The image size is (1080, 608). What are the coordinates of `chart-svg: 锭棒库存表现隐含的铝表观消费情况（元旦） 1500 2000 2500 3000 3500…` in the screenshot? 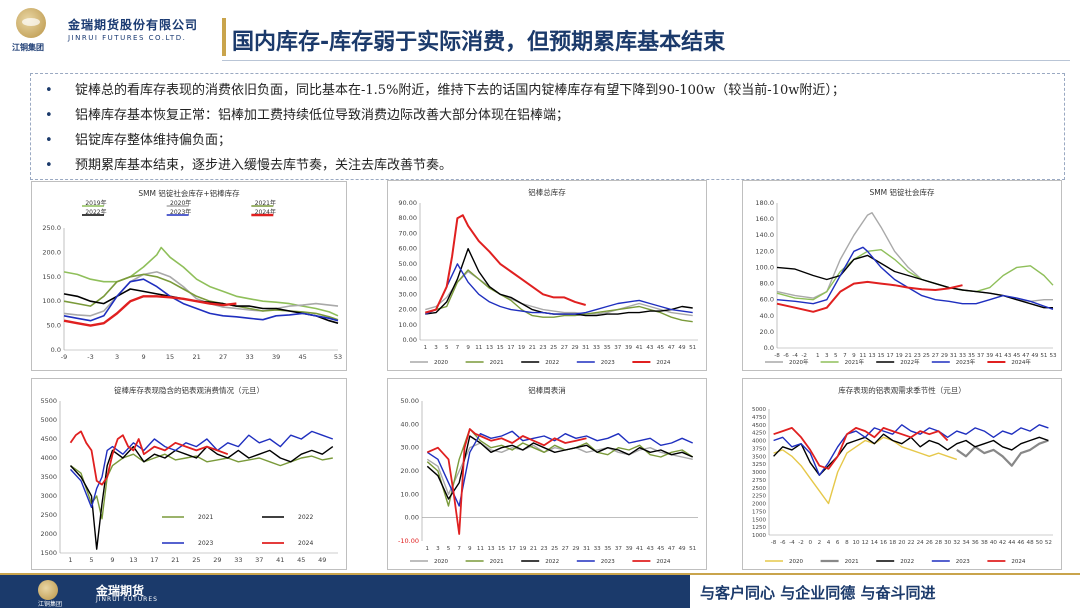 It's located at (189, 474).